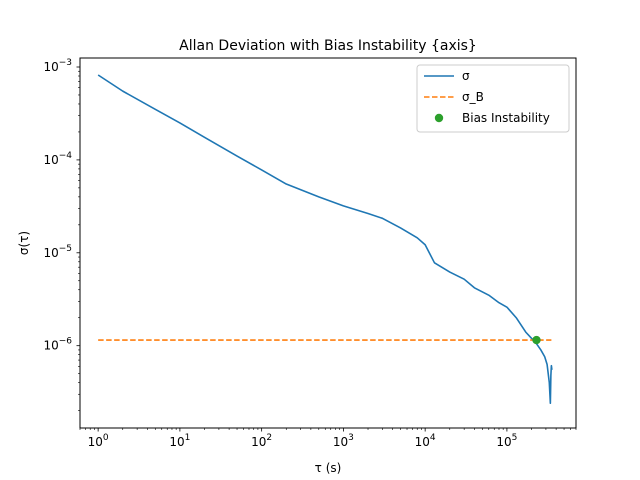 The image size is (640, 480). Describe the element at coordinates (98, 441) in the screenshot. I see `x-tick-label: 10⁰` at that location.